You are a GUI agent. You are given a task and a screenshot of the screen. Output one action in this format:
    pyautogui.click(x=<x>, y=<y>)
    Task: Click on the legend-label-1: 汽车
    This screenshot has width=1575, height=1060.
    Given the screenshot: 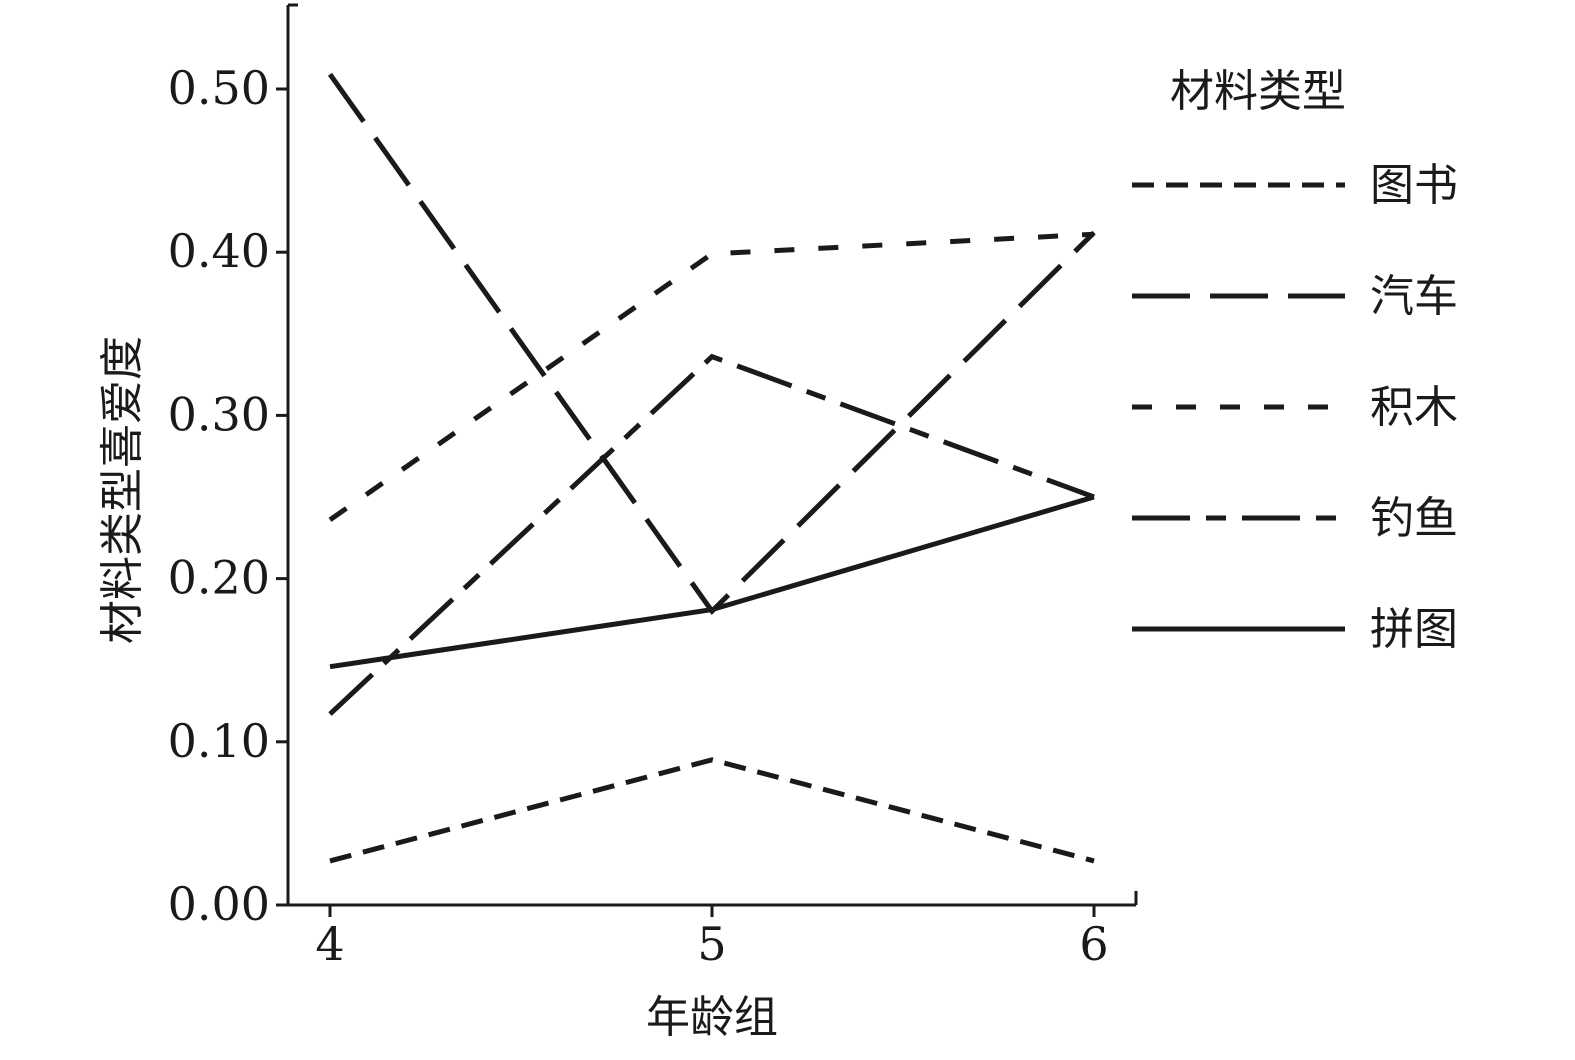 What is the action you would take?
    pyautogui.click(x=1414, y=296)
    